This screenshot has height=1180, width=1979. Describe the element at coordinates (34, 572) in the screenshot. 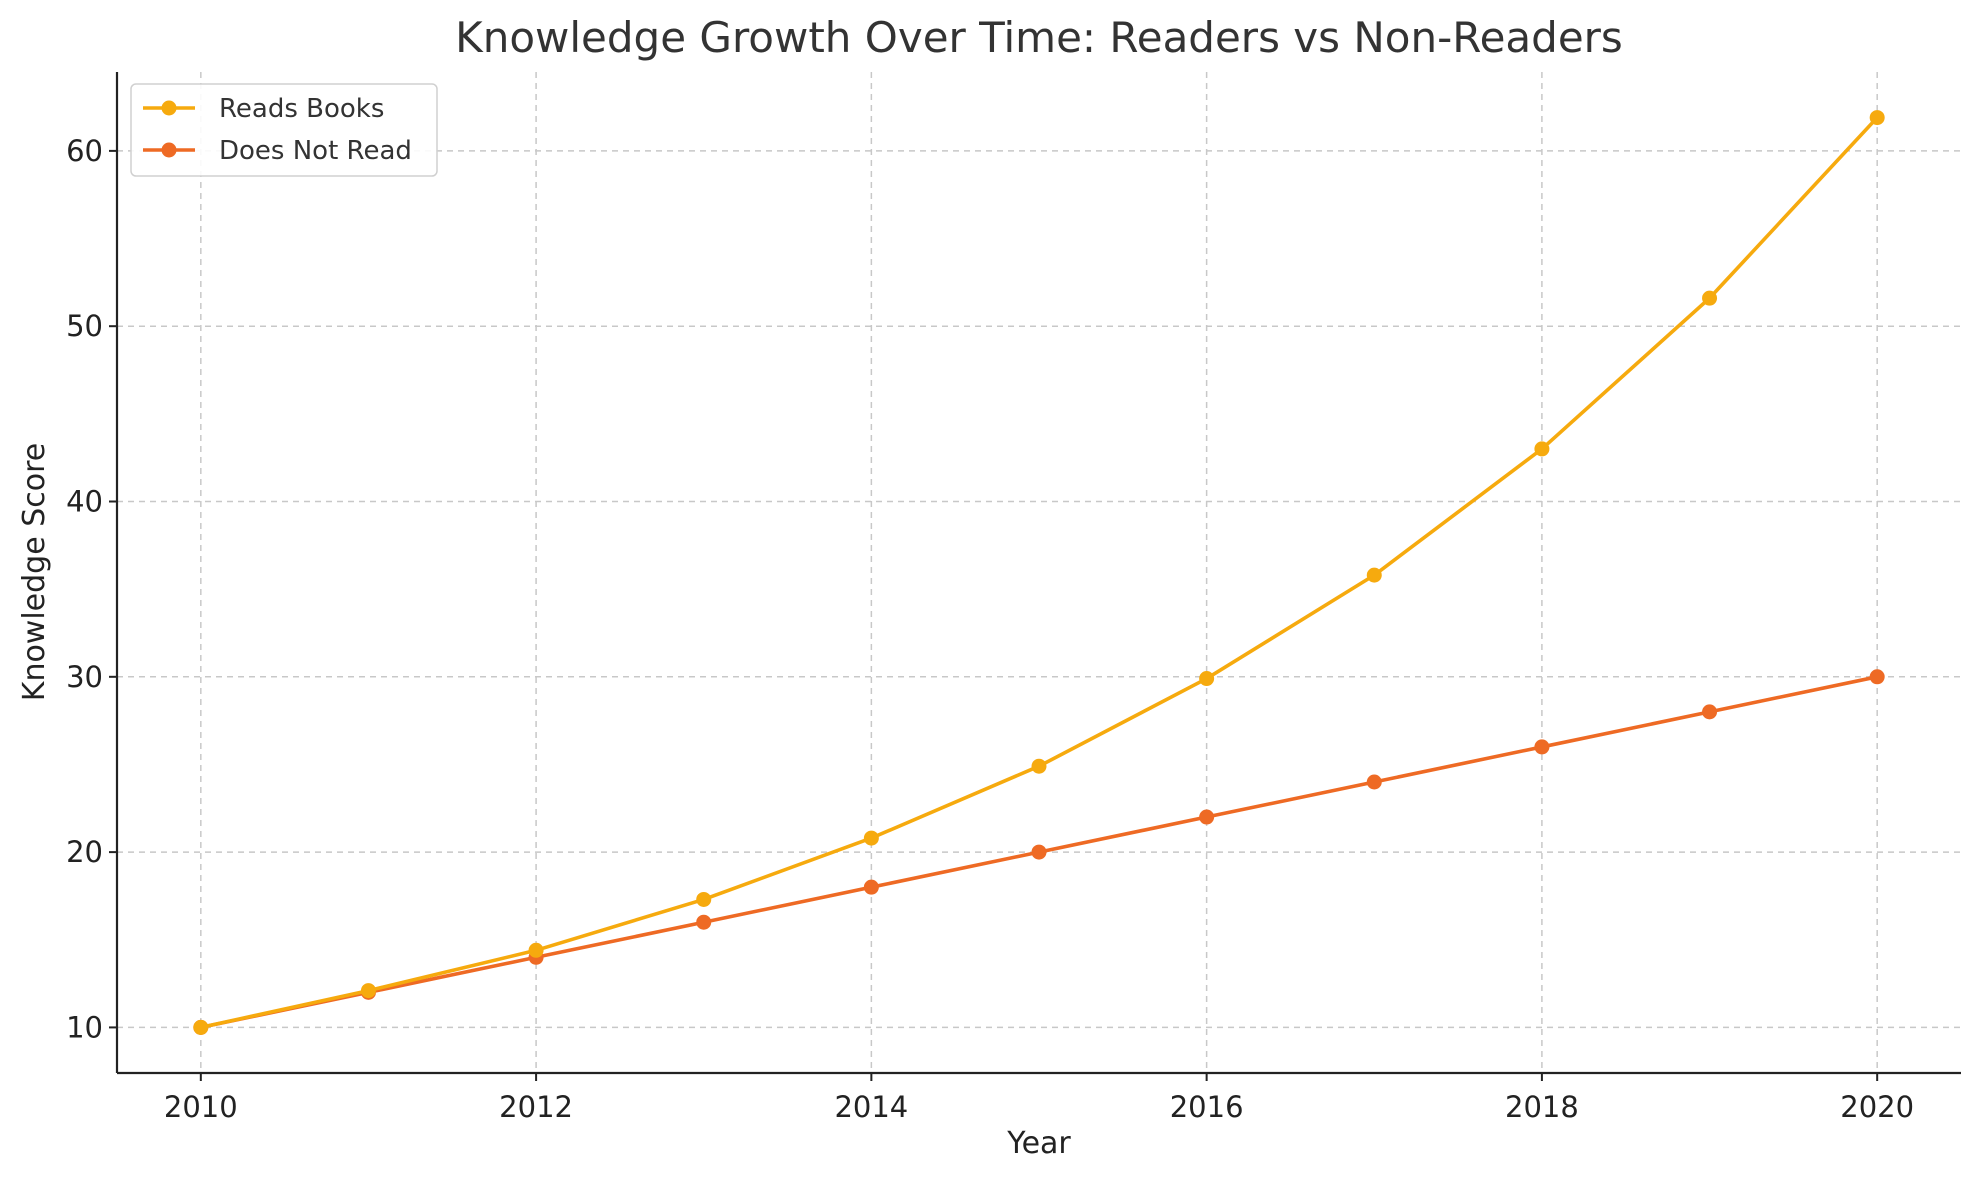

I see `y-axis-label: Knowledge Score` at that location.